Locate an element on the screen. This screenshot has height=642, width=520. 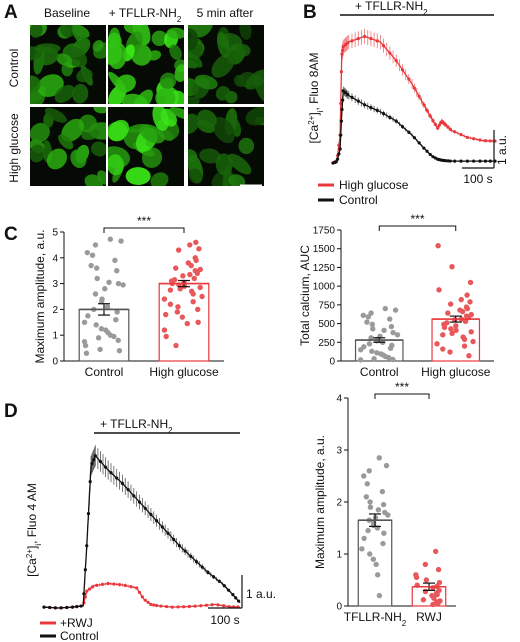
category-label: Control is located at coordinates (379, 372).